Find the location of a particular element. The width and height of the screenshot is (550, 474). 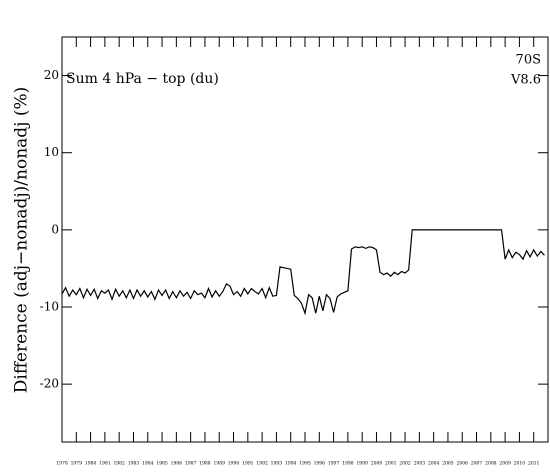

x-tick-label: 1994 is located at coordinates (291, 464).